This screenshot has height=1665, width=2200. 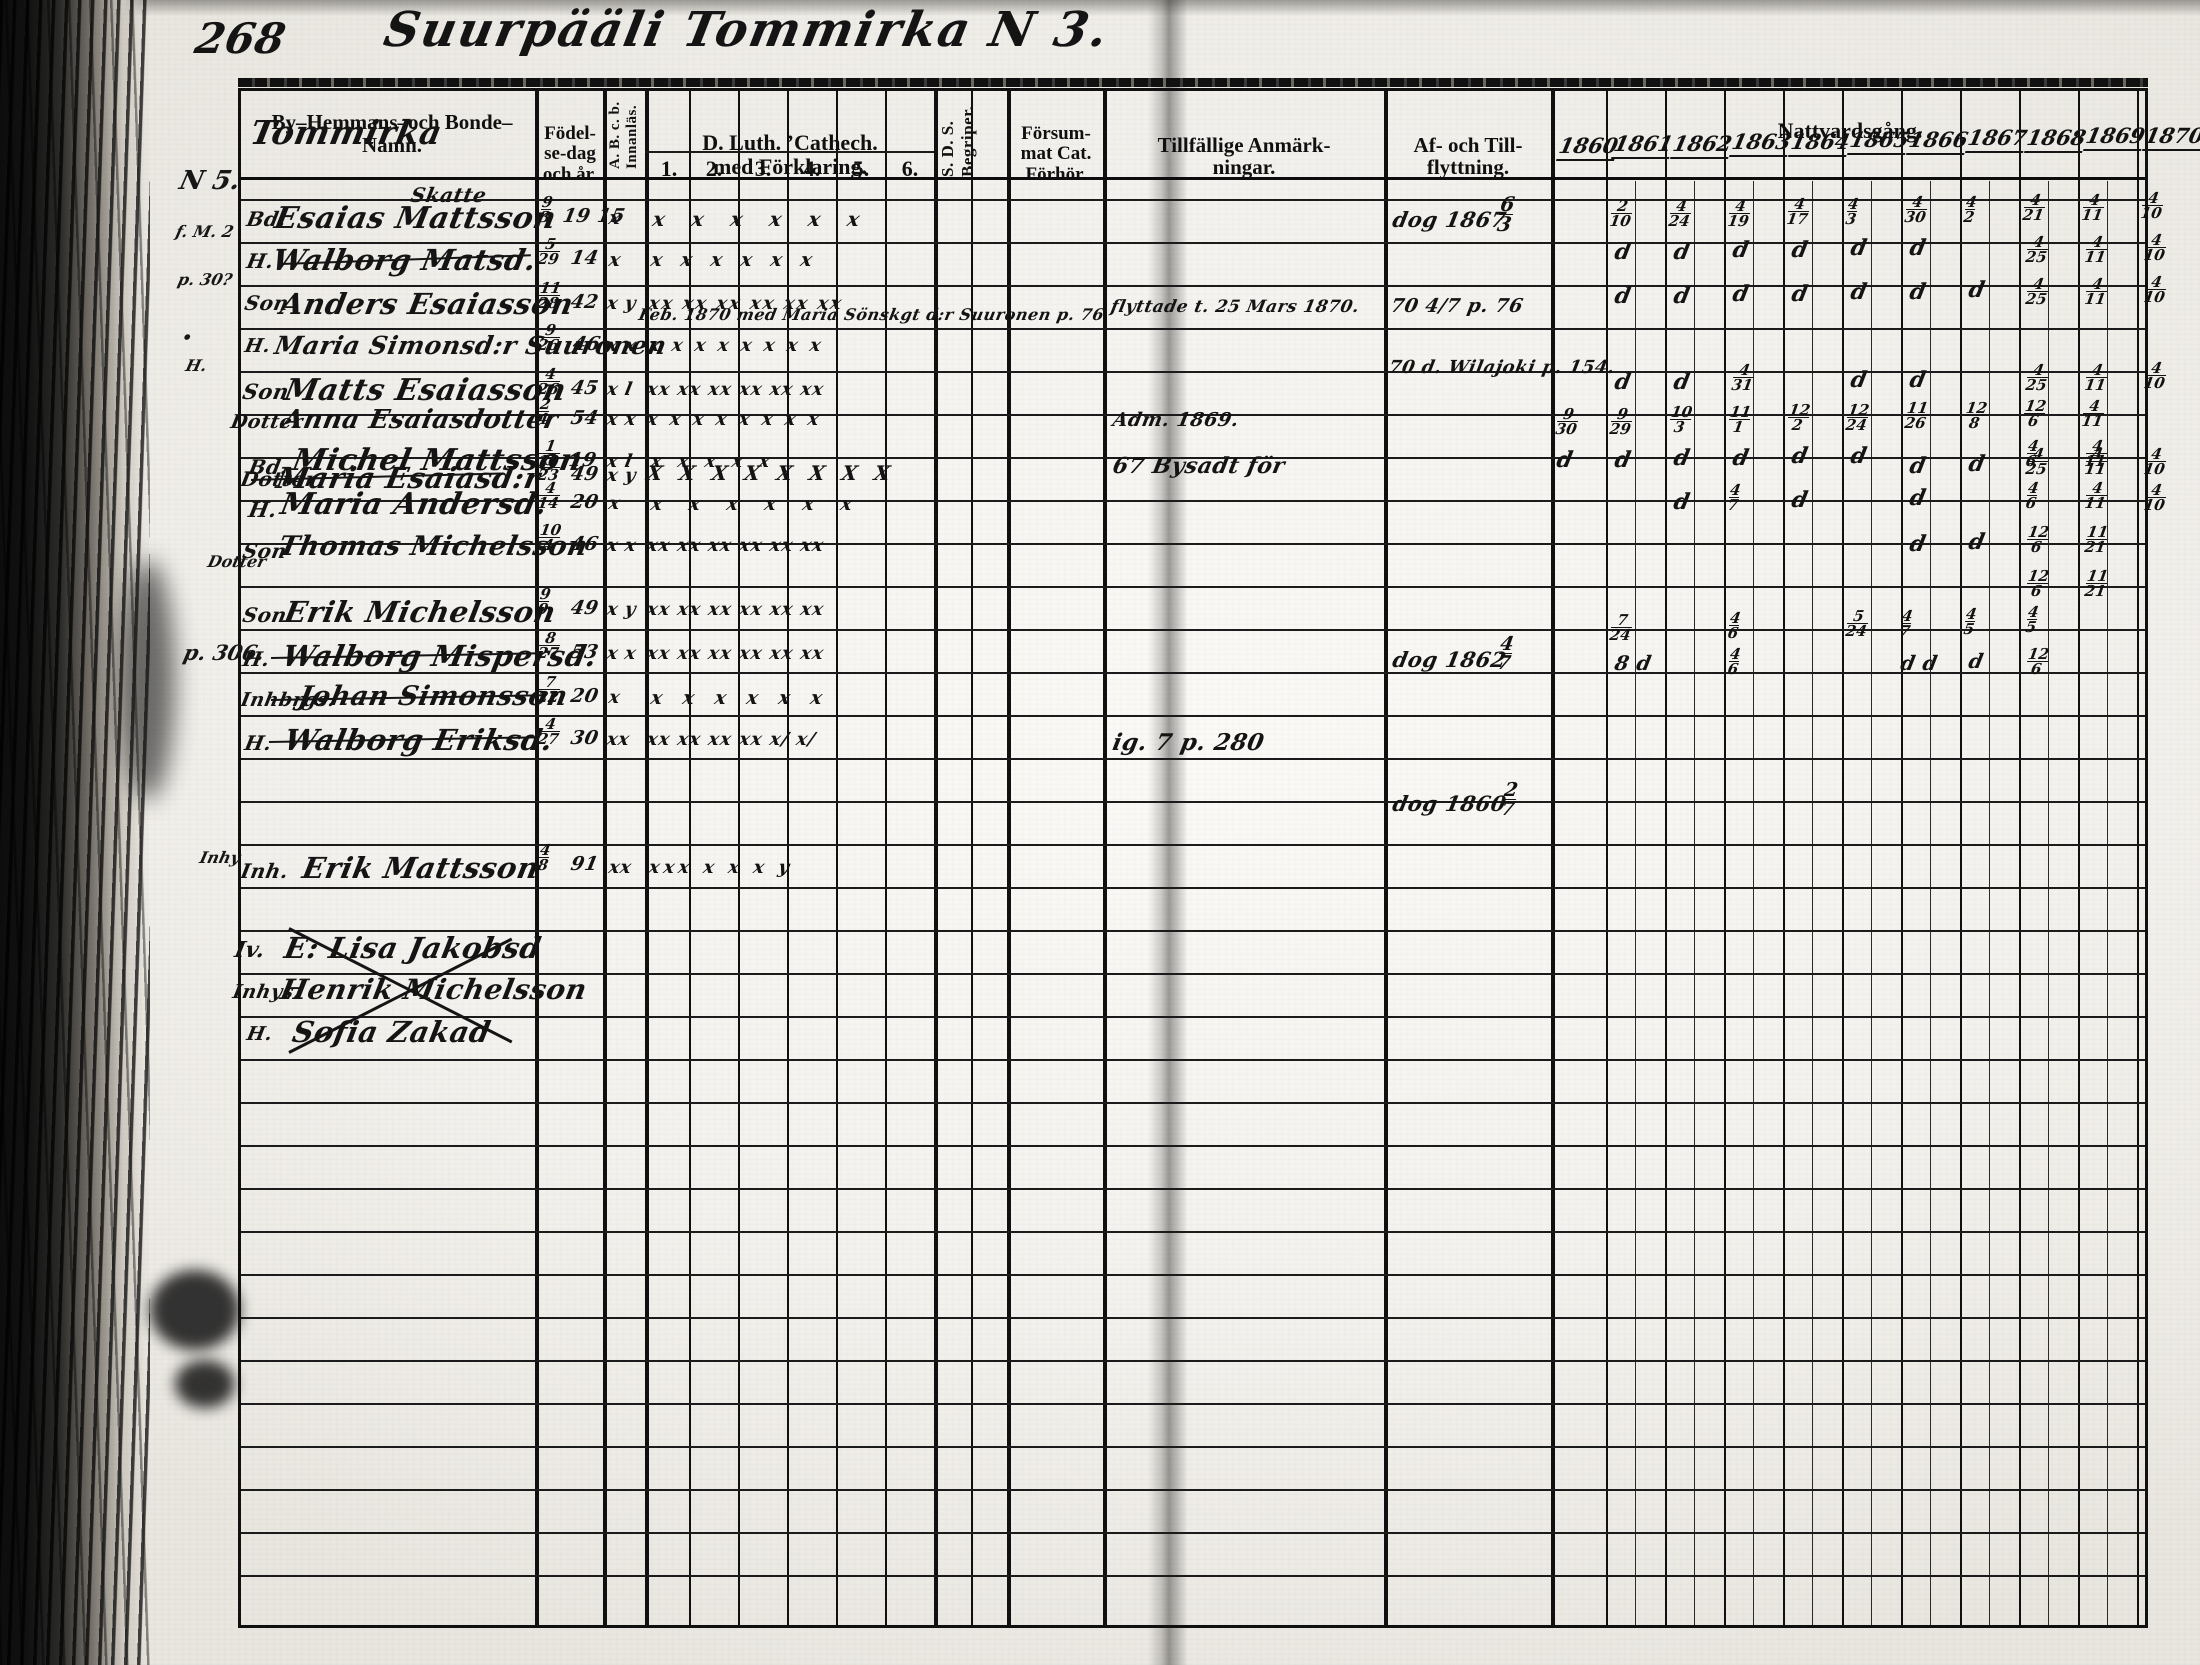 What do you see at coordinates (605, 858) in the screenshot?
I see `col-sep-birth-abc` at bounding box center [605, 858].